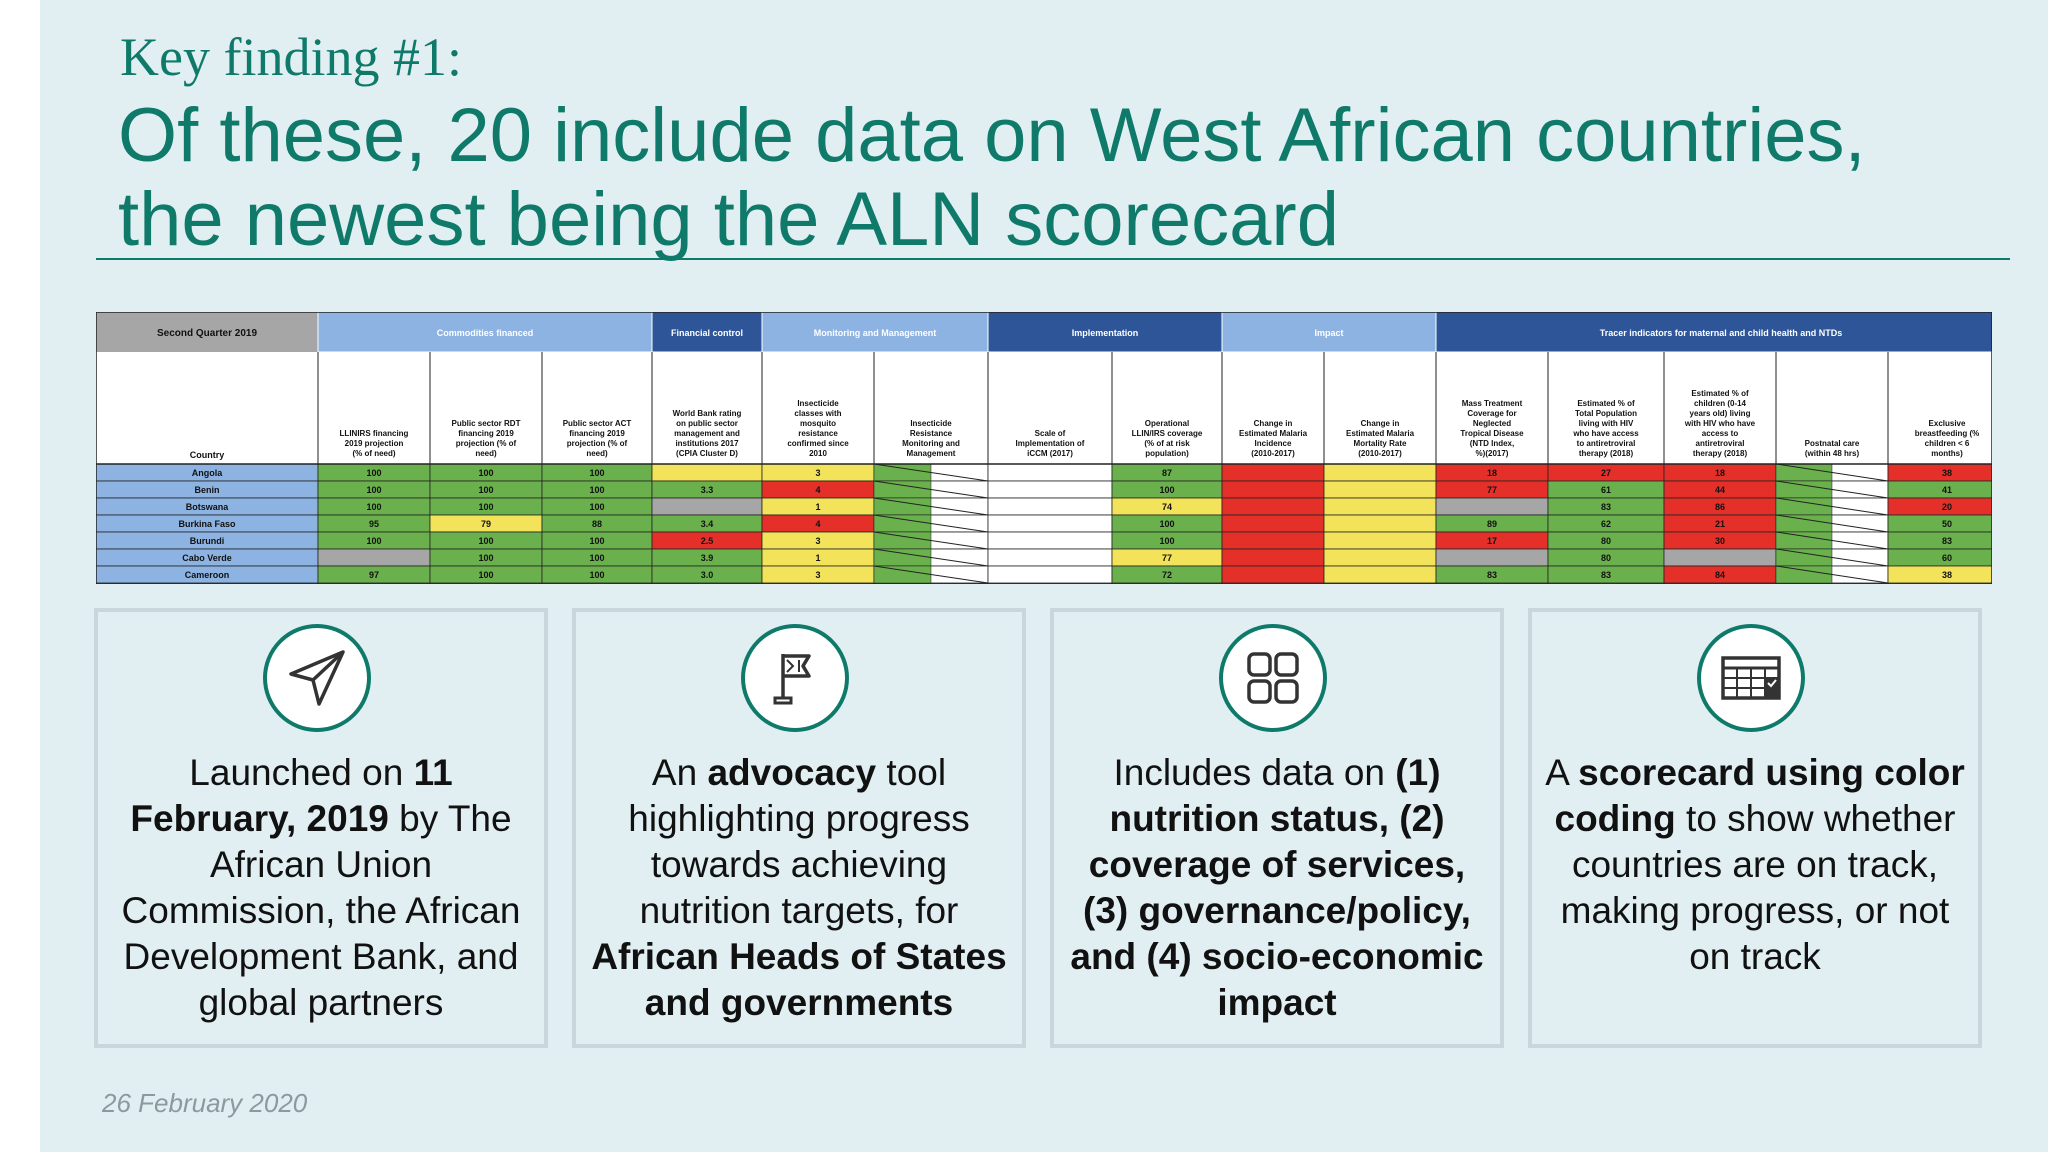 This screenshot has height=1152, width=2048. I want to click on scorecard-cell-value: 1, so click(817, 558).